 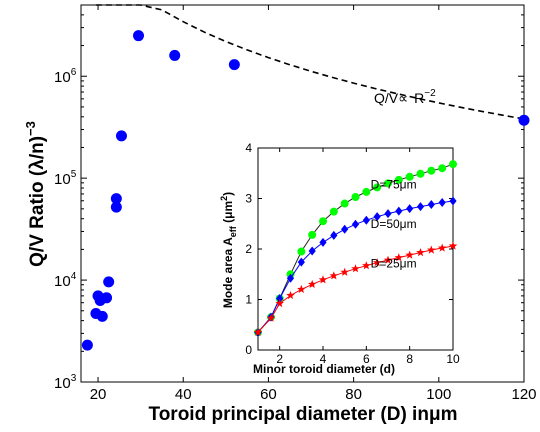 I want to click on inset-y-axis-label: Mode area Aeff (μm2), so click(x=228, y=250).